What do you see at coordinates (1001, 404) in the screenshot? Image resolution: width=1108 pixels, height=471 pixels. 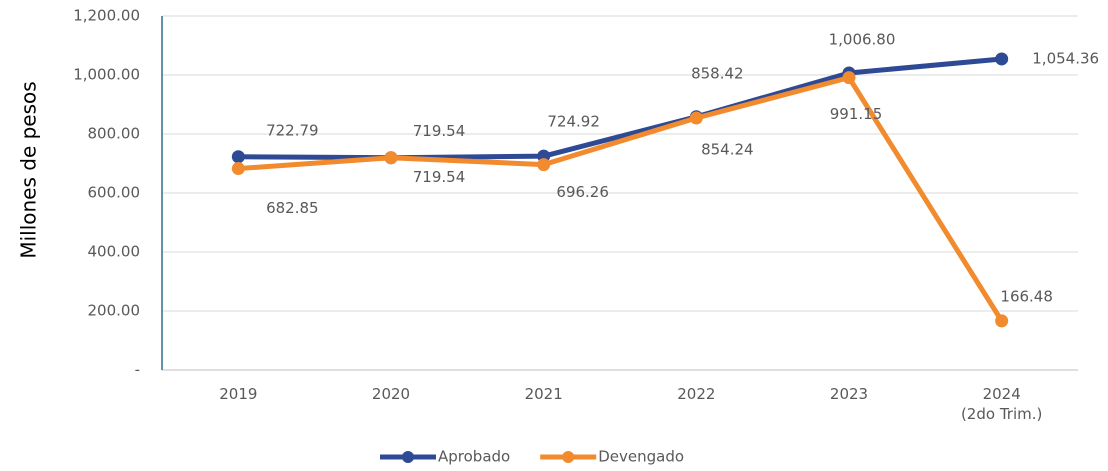 I see `x-tick-label: 2024 (2do Trim.)` at bounding box center [1001, 404].